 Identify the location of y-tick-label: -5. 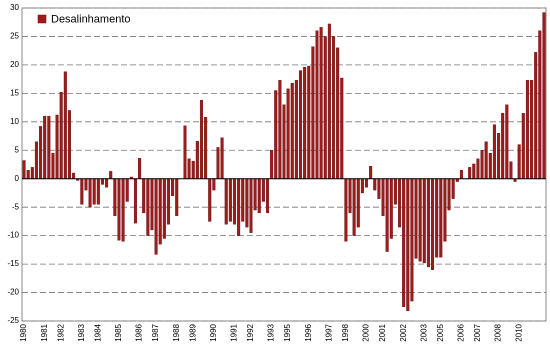
(16, 206).